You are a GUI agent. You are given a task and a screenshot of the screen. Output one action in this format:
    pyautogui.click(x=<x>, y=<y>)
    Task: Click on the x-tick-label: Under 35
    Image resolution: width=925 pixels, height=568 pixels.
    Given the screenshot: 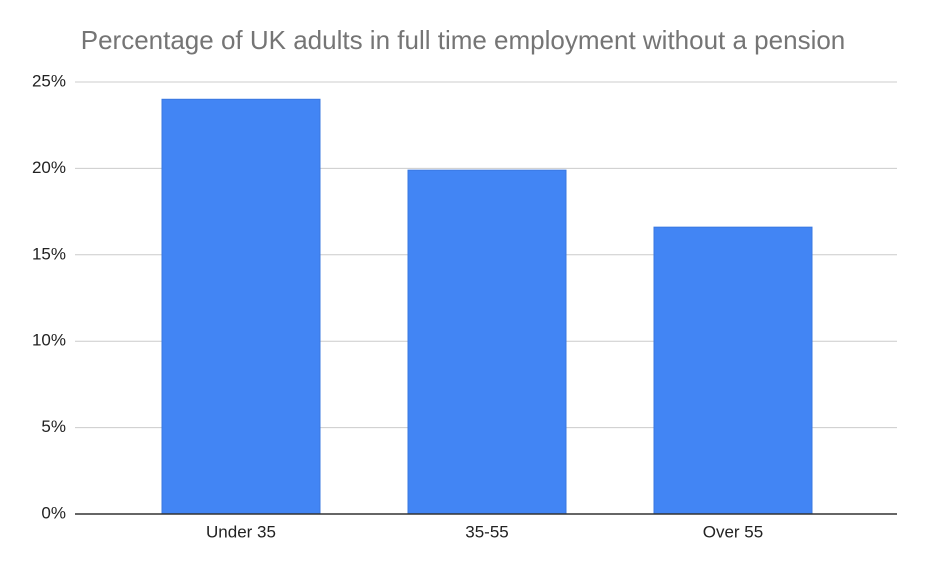 What is the action you would take?
    pyautogui.click(x=241, y=531)
    